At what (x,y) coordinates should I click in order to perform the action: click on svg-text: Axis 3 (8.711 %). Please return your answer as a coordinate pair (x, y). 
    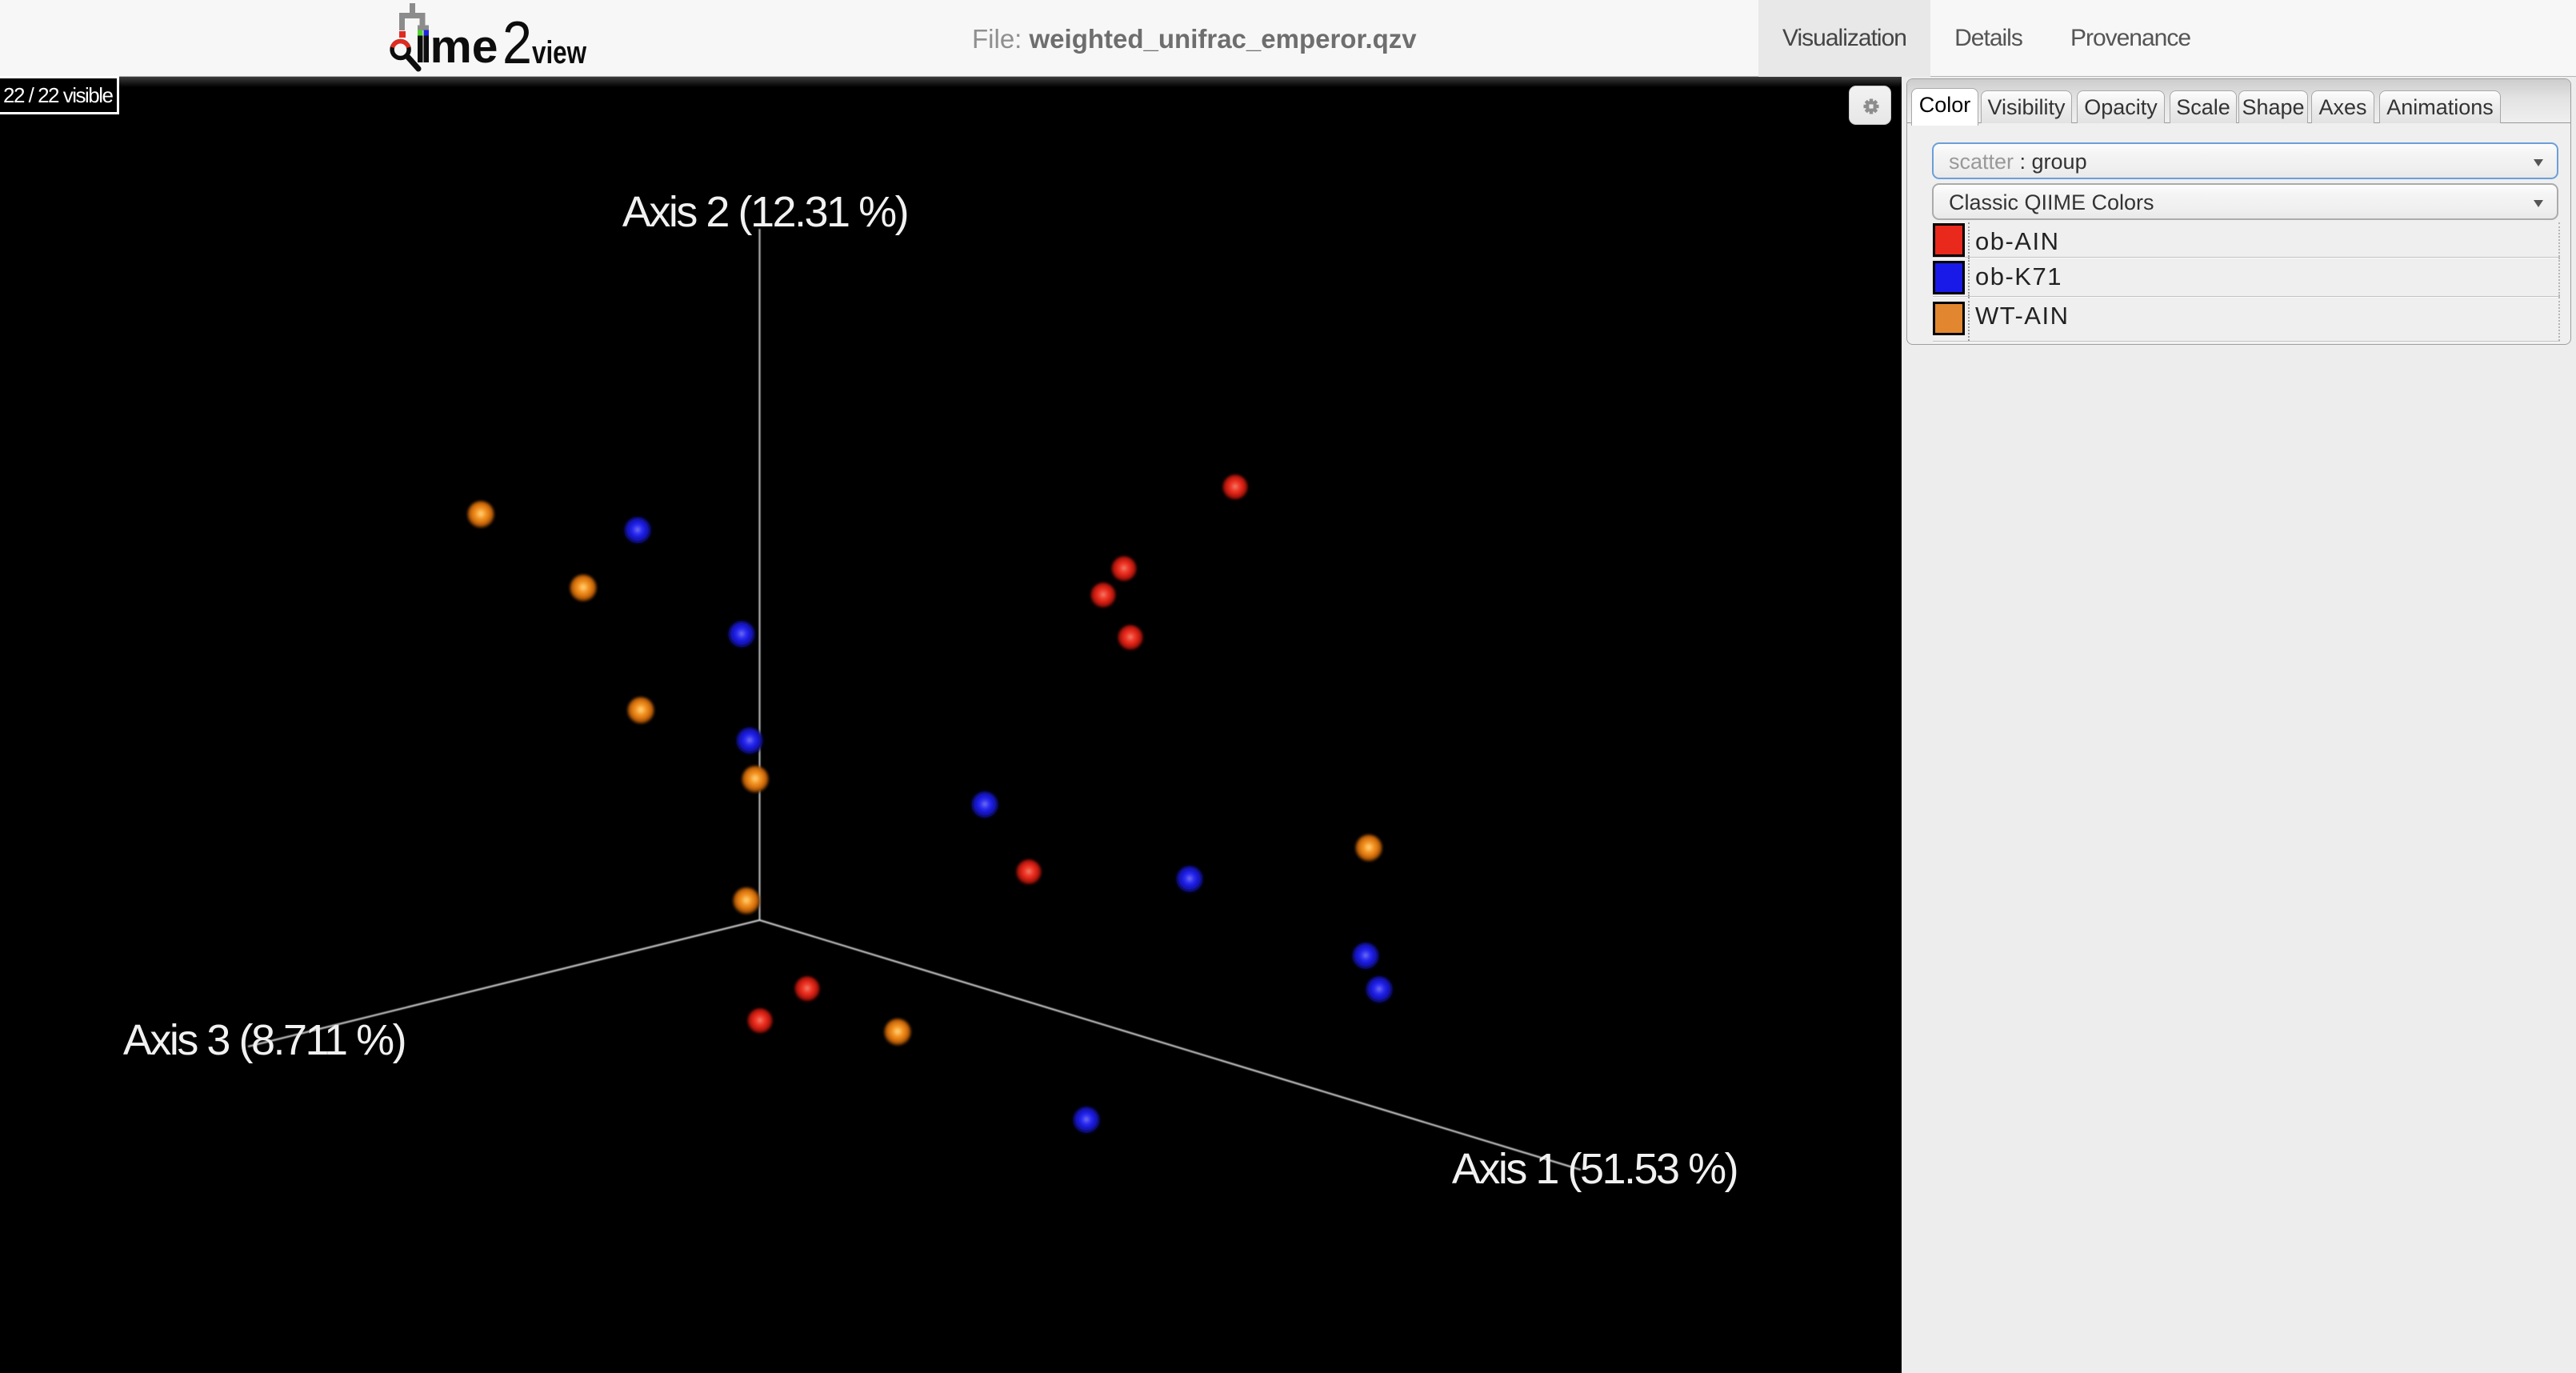
    Looking at the image, I should click on (264, 1040).